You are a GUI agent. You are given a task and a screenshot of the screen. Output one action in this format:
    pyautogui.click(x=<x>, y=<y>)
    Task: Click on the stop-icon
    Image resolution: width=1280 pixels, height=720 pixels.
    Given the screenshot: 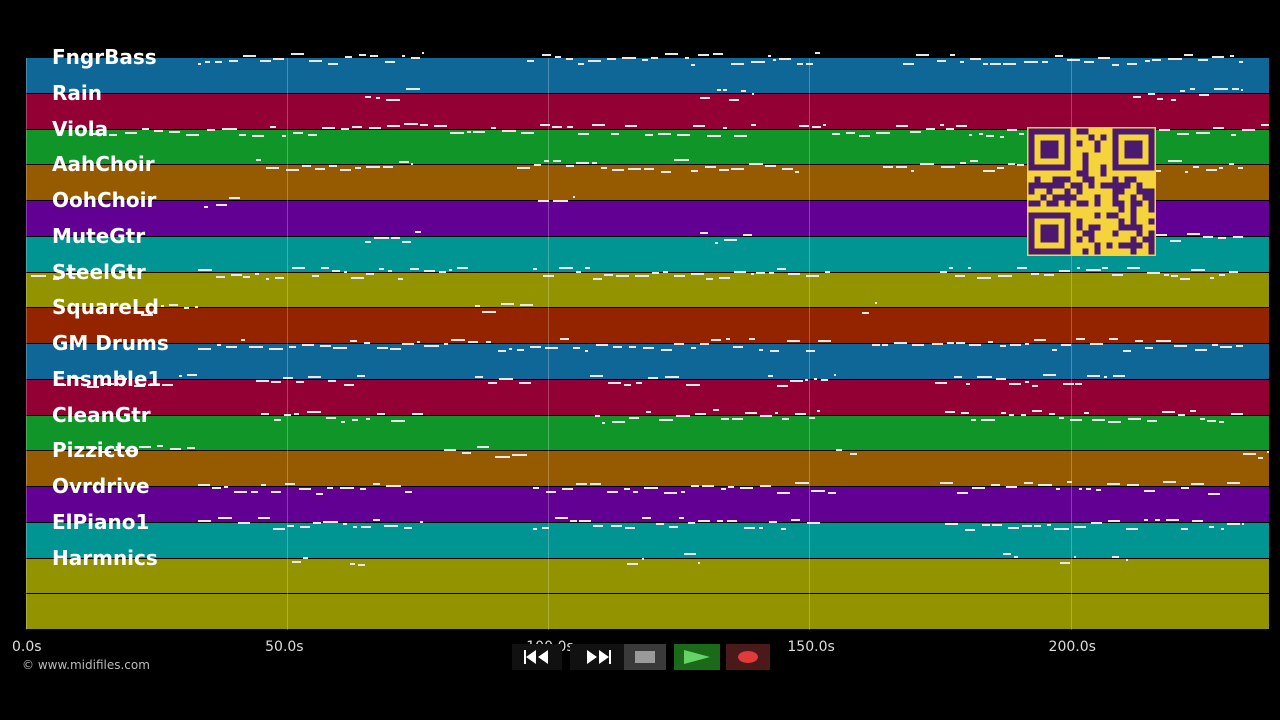 What is the action you would take?
    pyautogui.click(x=645, y=657)
    